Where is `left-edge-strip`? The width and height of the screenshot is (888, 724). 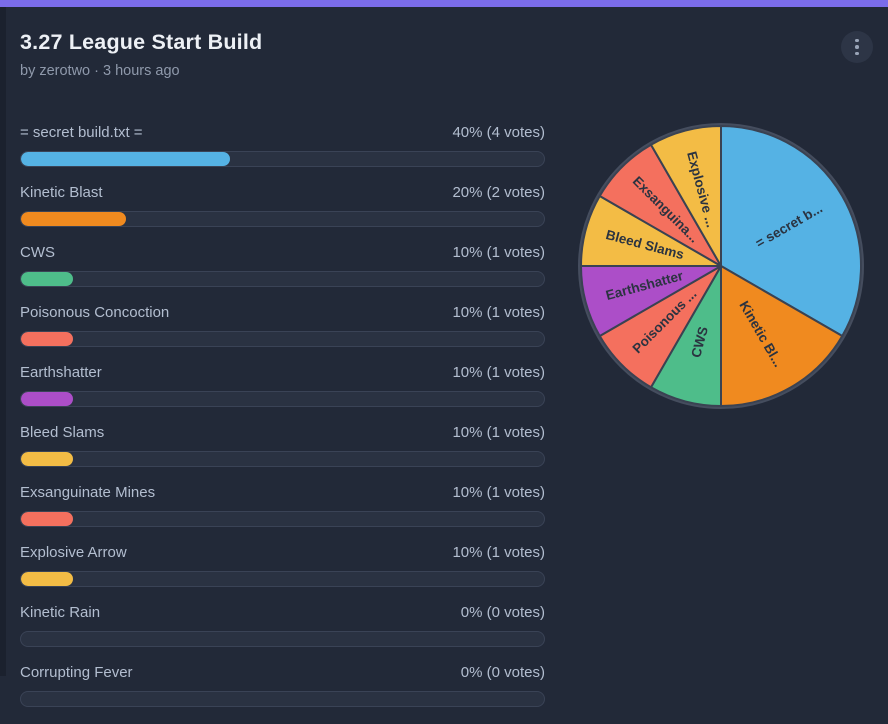 left-edge-strip is located at coordinates (3, 341).